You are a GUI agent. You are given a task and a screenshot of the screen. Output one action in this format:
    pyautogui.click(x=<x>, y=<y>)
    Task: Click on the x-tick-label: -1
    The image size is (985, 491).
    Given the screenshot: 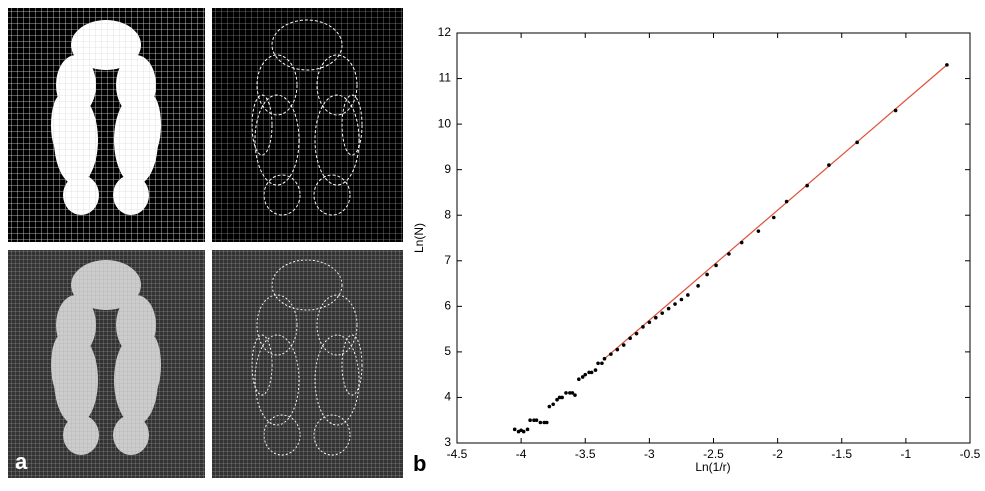 What is the action you would take?
    pyautogui.click(x=906, y=454)
    